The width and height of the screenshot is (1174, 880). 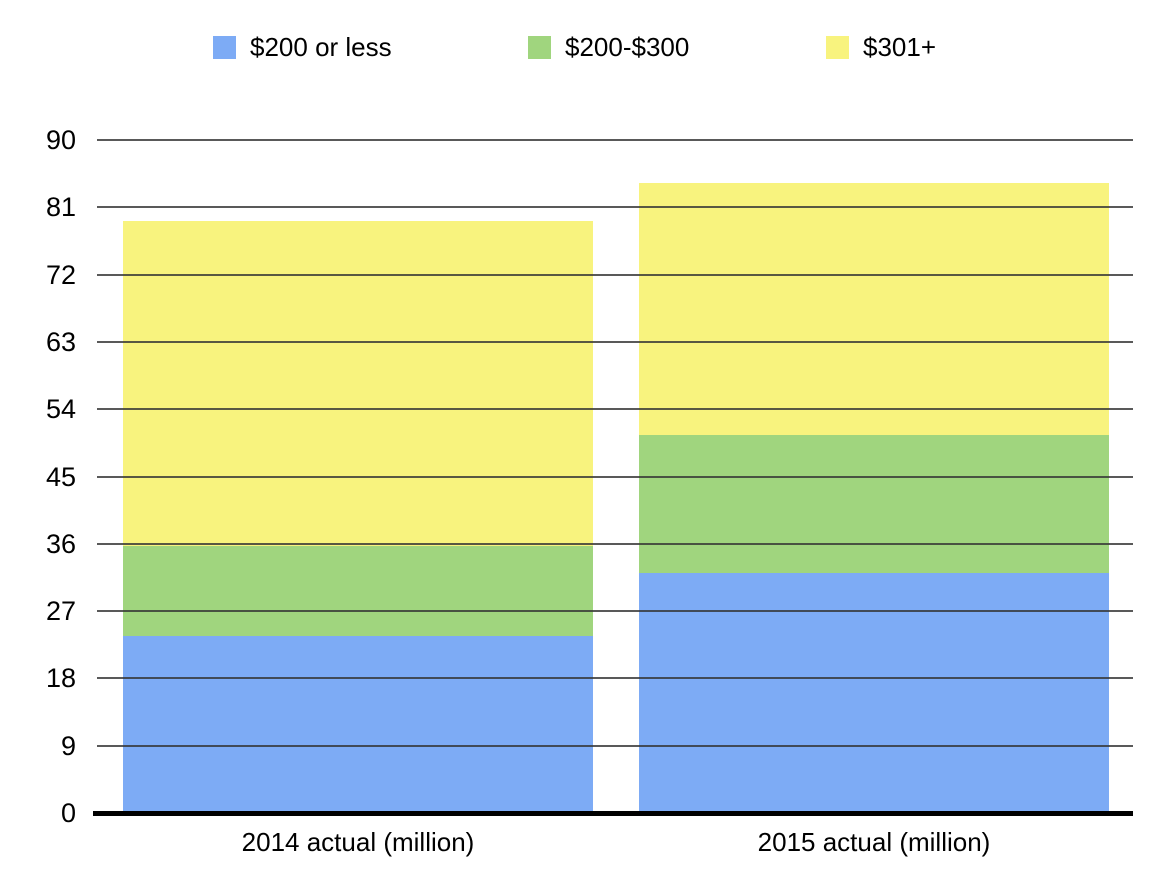 I want to click on y-axis-tick-label: 18, so click(x=60, y=678).